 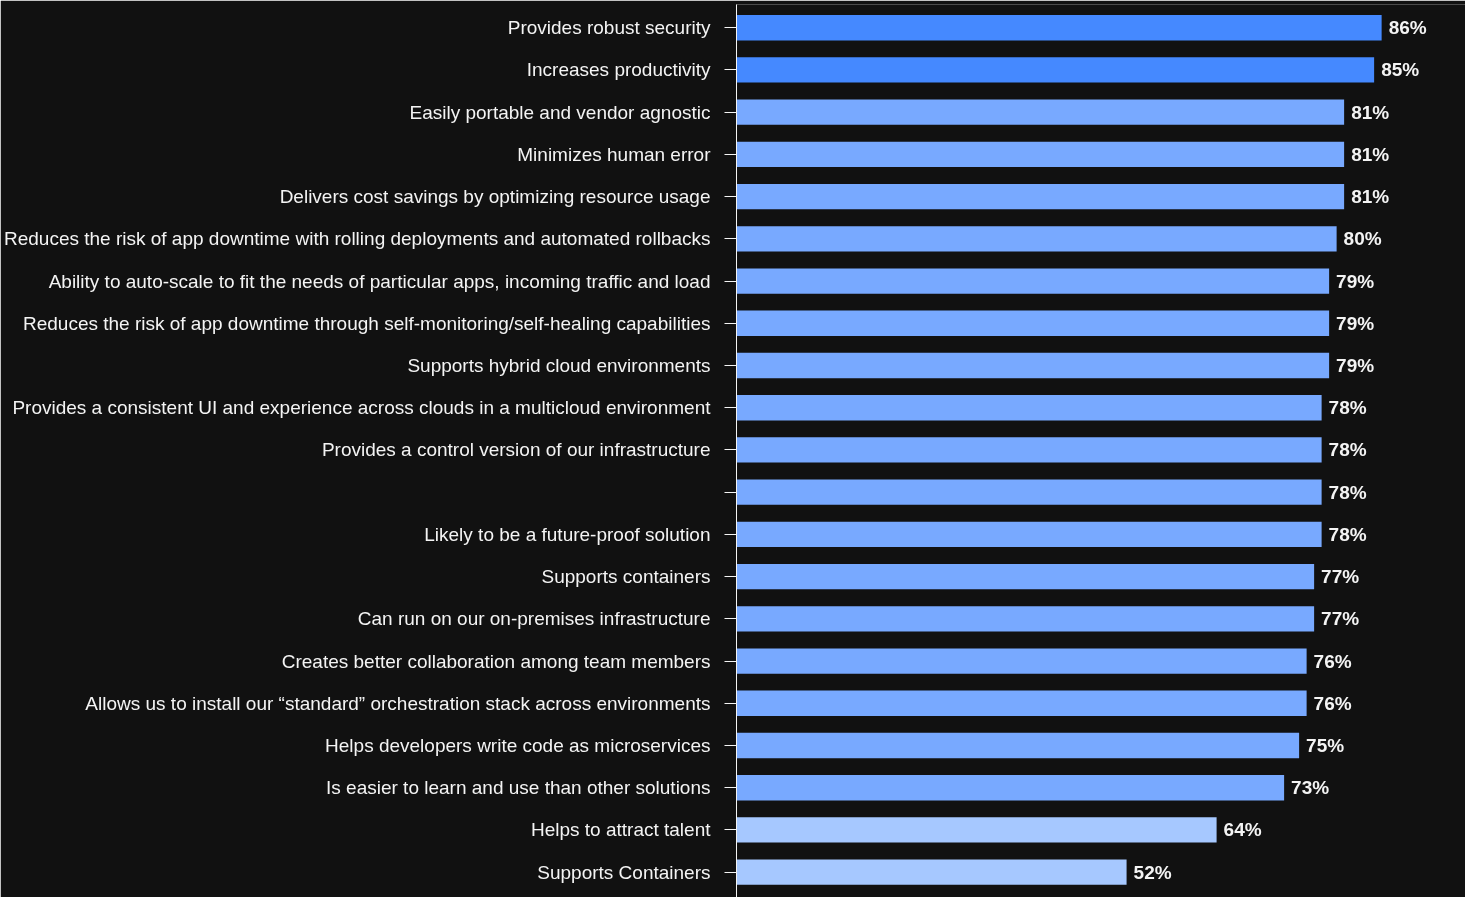 I want to click on y-tick-label: Easily portable and vendor agnostic, so click(x=560, y=112).